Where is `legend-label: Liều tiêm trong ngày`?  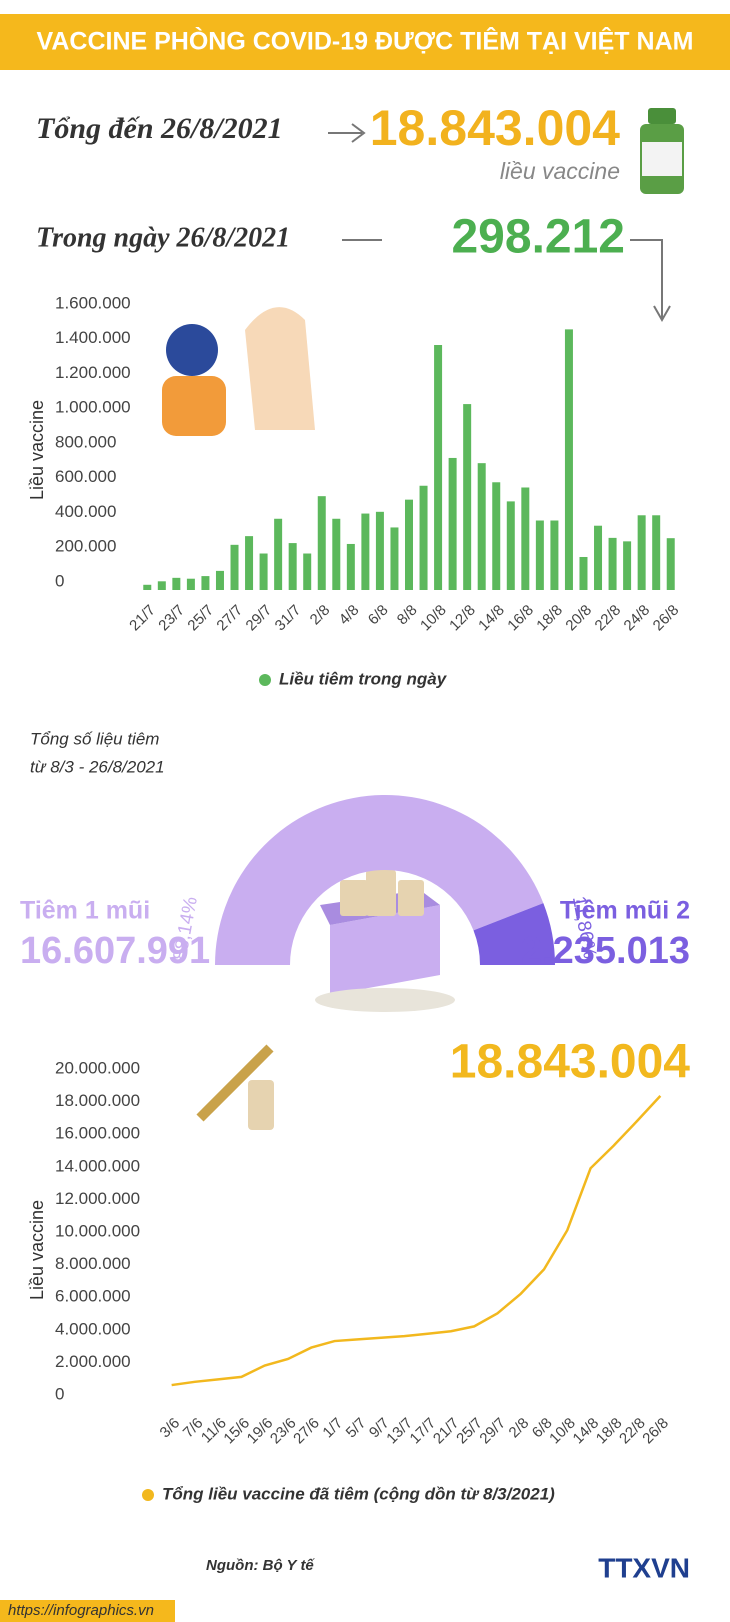
legend-label: Liều tiêm trong ngày is located at coordinates (363, 678).